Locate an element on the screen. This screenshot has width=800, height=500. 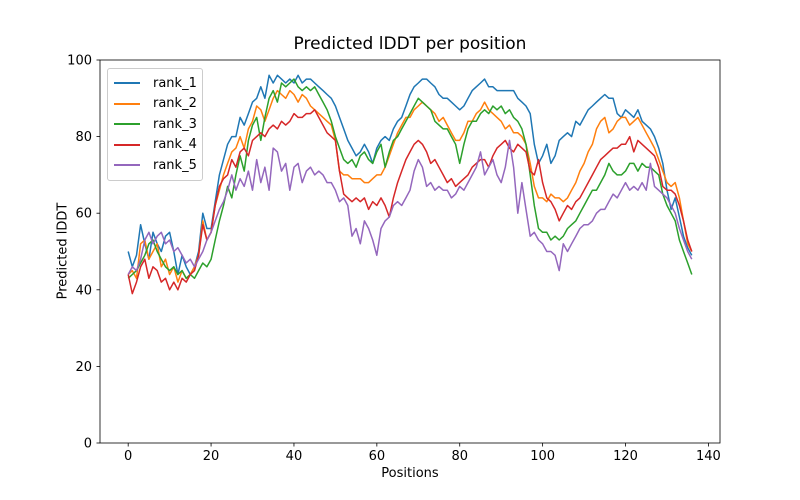
y-tick-label: 80 is located at coordinates (83, 137).